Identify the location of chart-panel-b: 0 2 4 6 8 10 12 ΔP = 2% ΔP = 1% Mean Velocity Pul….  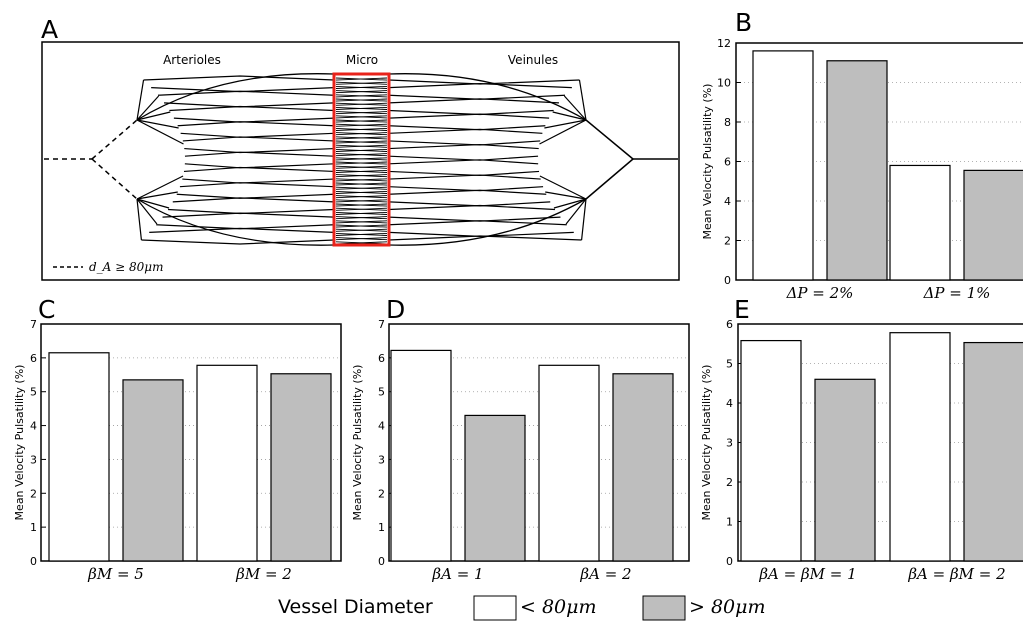
(862, 169).